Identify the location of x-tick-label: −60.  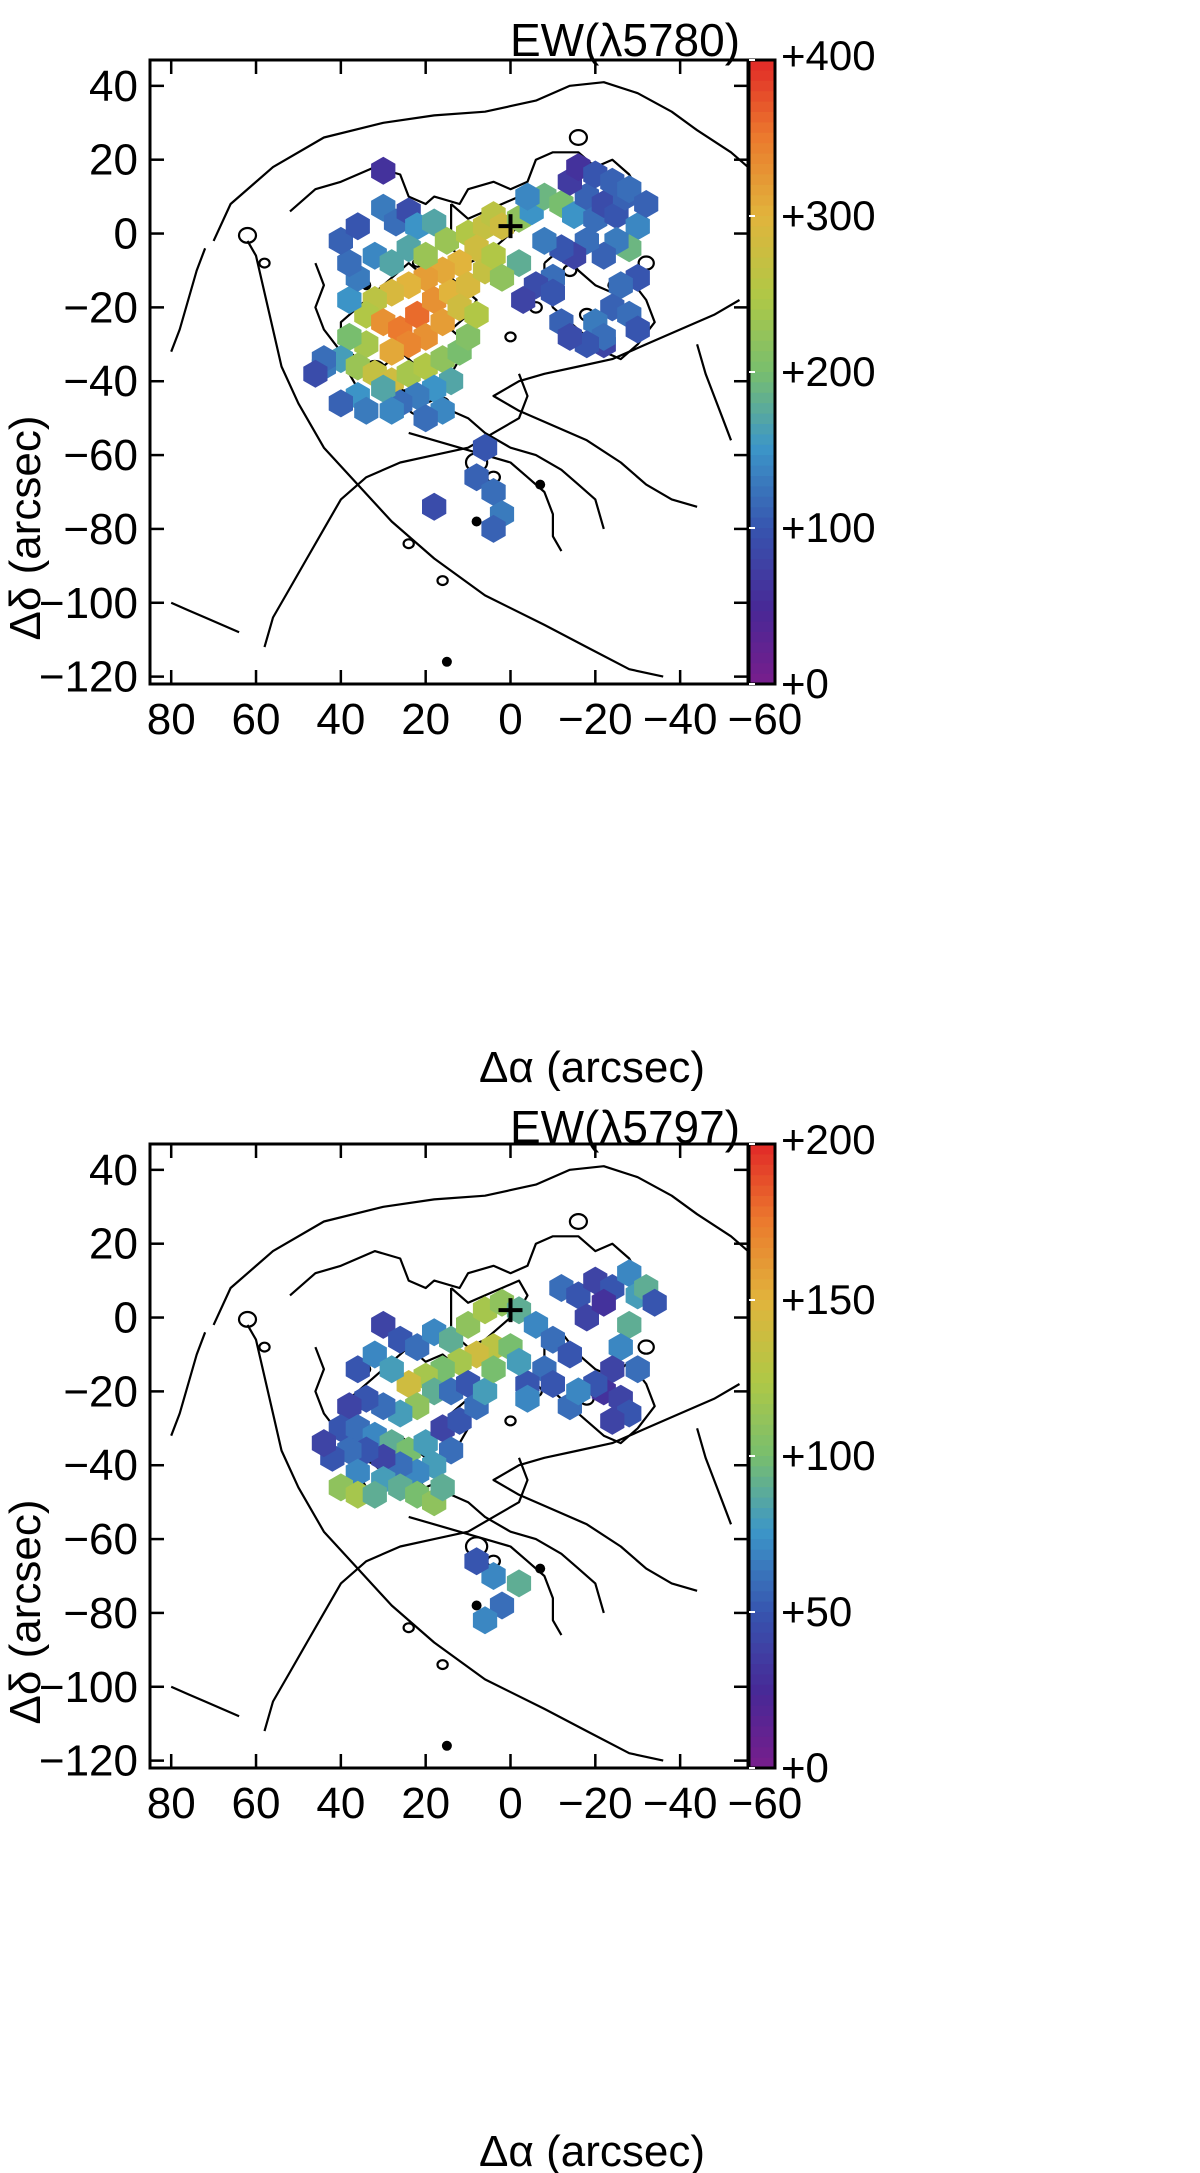
(765, 719).